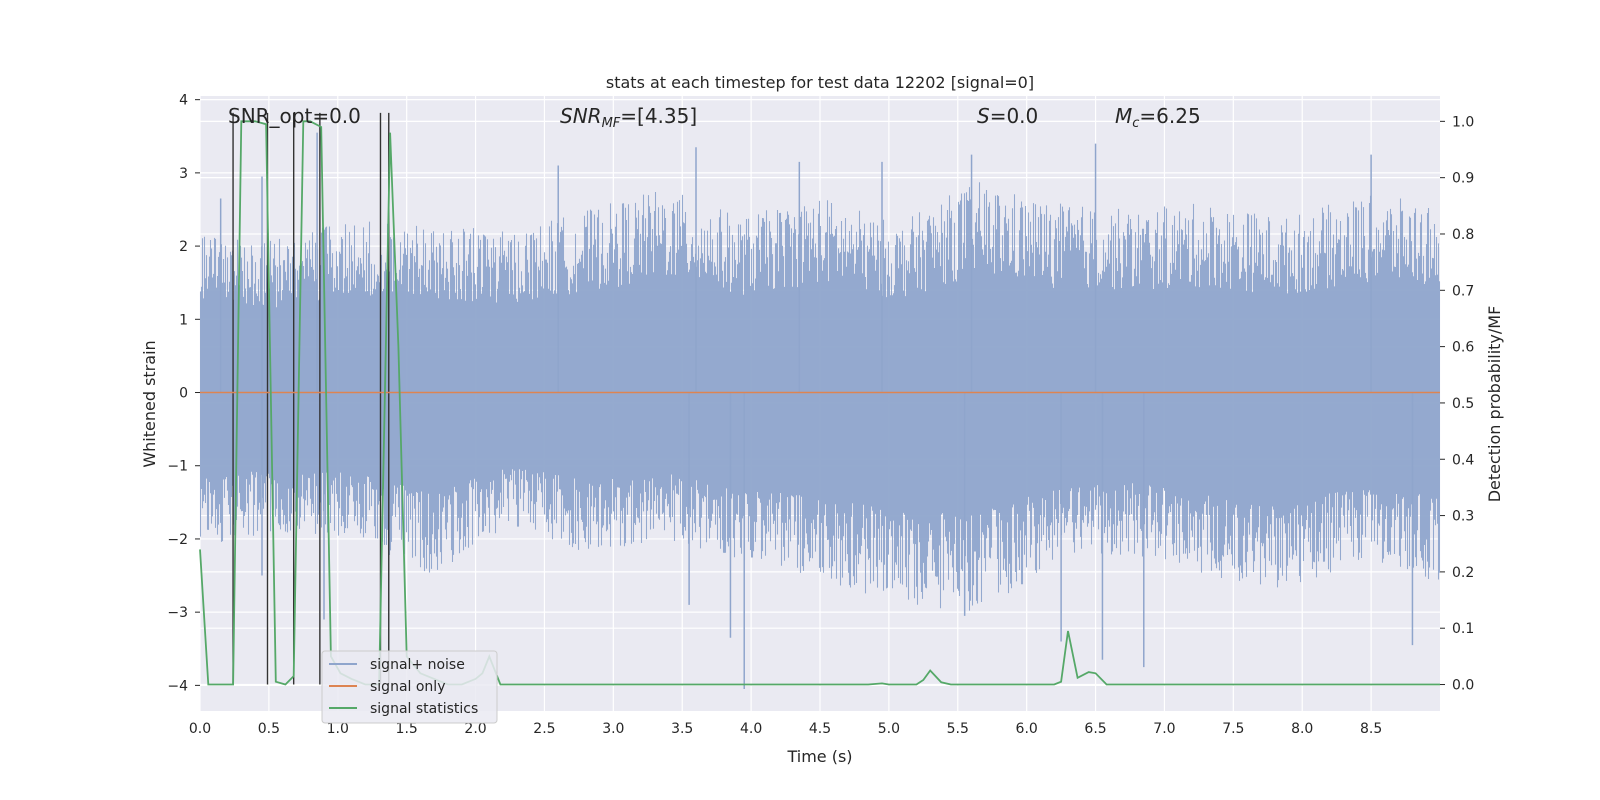 The width and height of the screenshot is (1600, 800). Describe the element at coordinates (819, 756) in the screenshot. I see `x-axis-label: Time (s)` at that location.